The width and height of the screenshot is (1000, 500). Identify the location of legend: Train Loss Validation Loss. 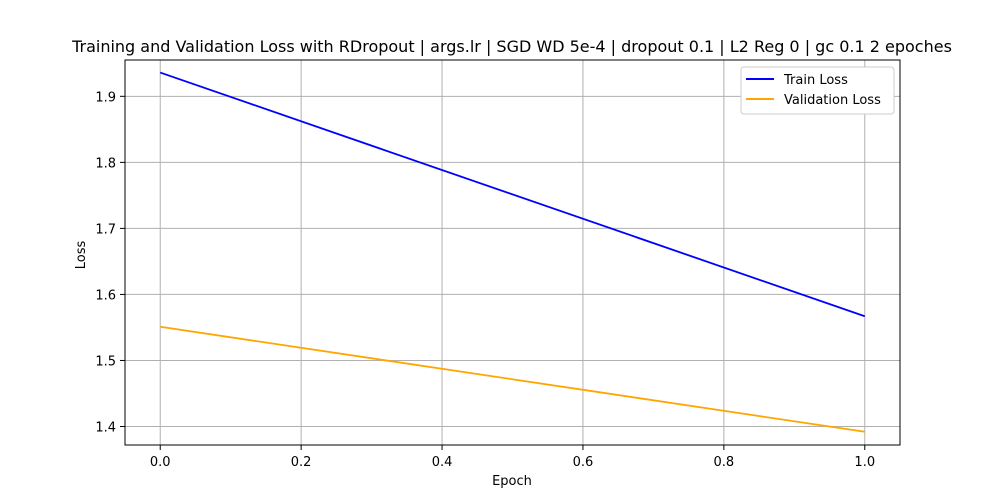
(817, 90).